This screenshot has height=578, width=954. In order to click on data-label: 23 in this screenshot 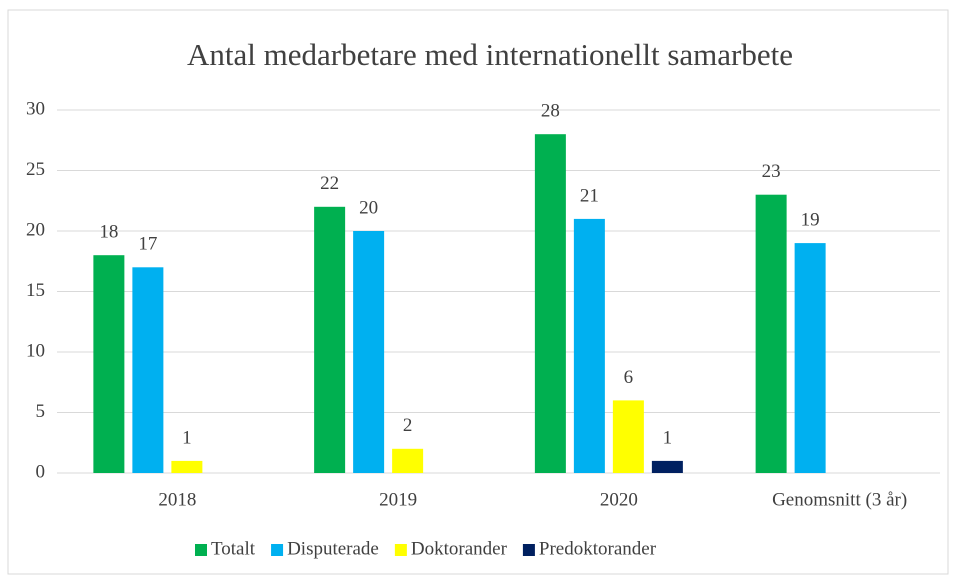, I will do `click(771, 171)`.